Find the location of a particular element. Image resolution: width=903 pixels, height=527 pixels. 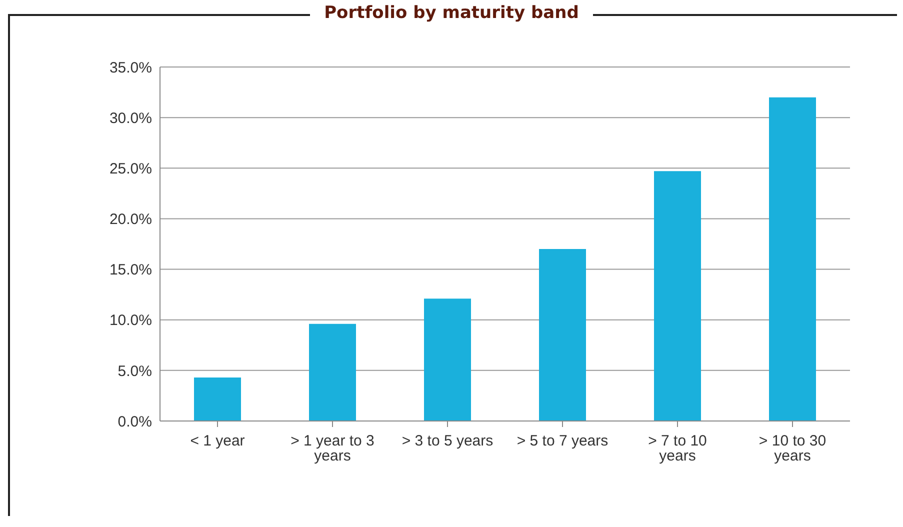

y-tick-label: 20.0% is located at coordinates (130, 219).